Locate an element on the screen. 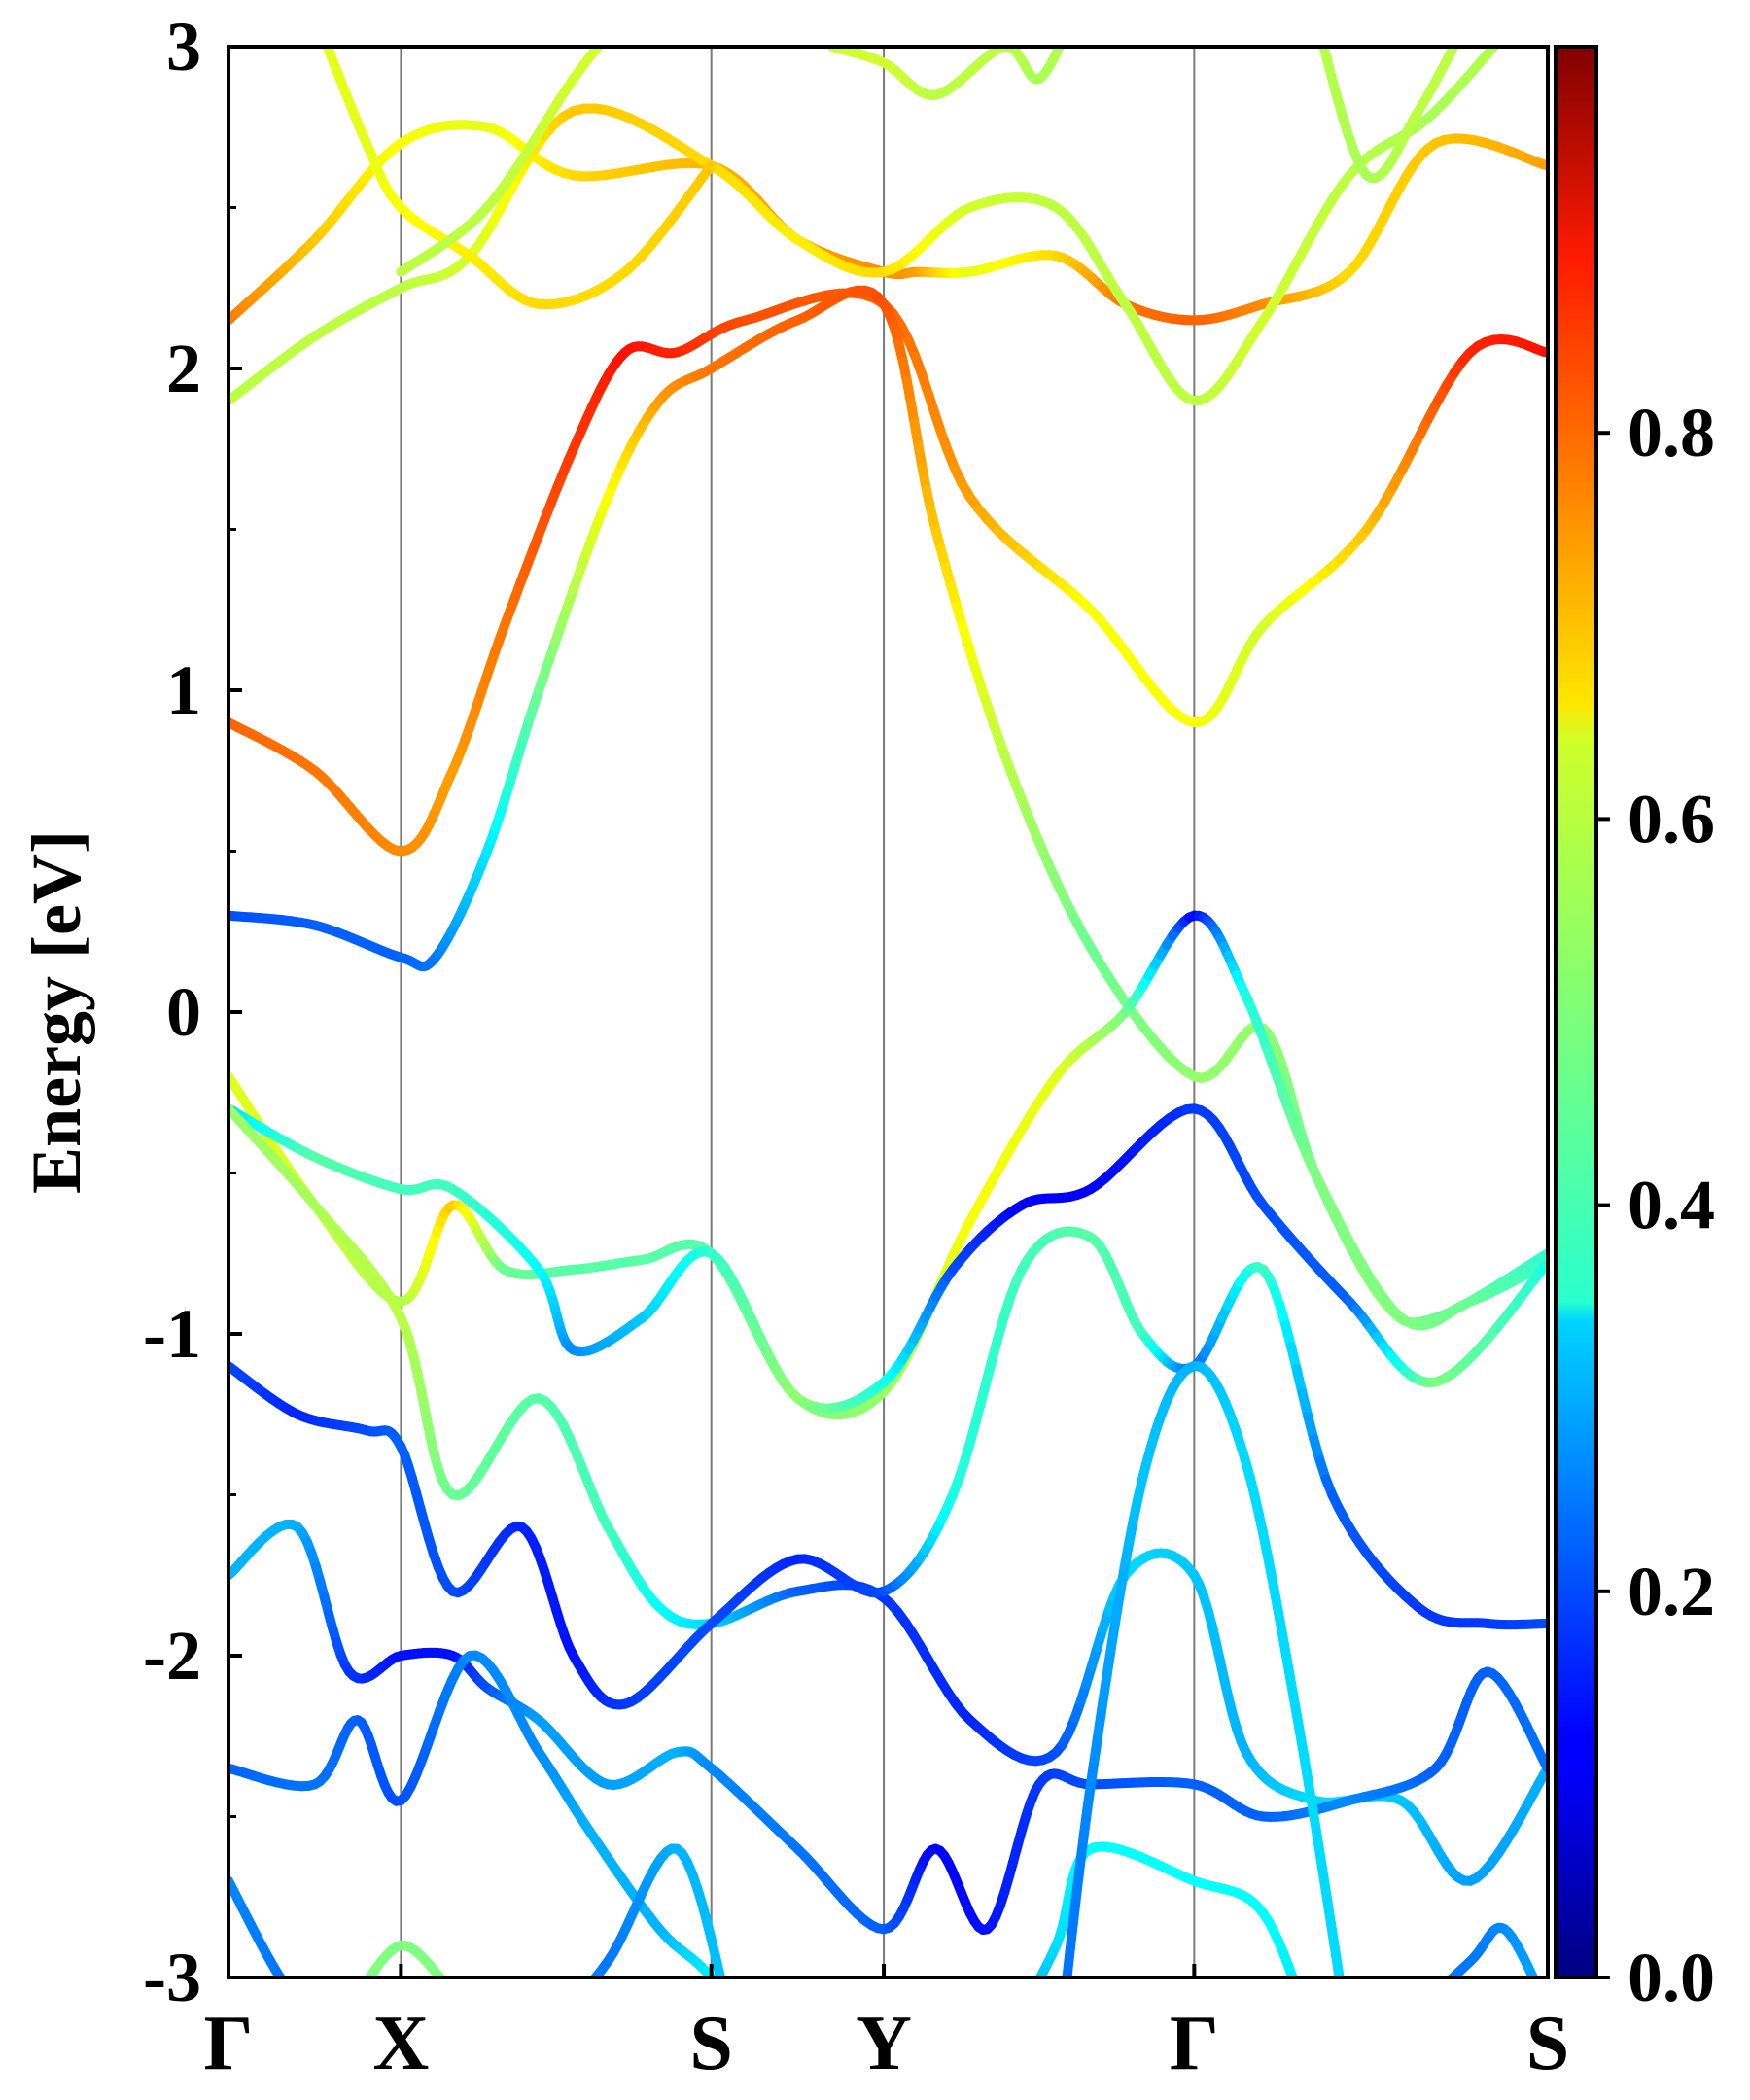 The width and height of the screenshot is (1750, 2100). y-tick-label: -1 is located at coordinates (172, 1334).